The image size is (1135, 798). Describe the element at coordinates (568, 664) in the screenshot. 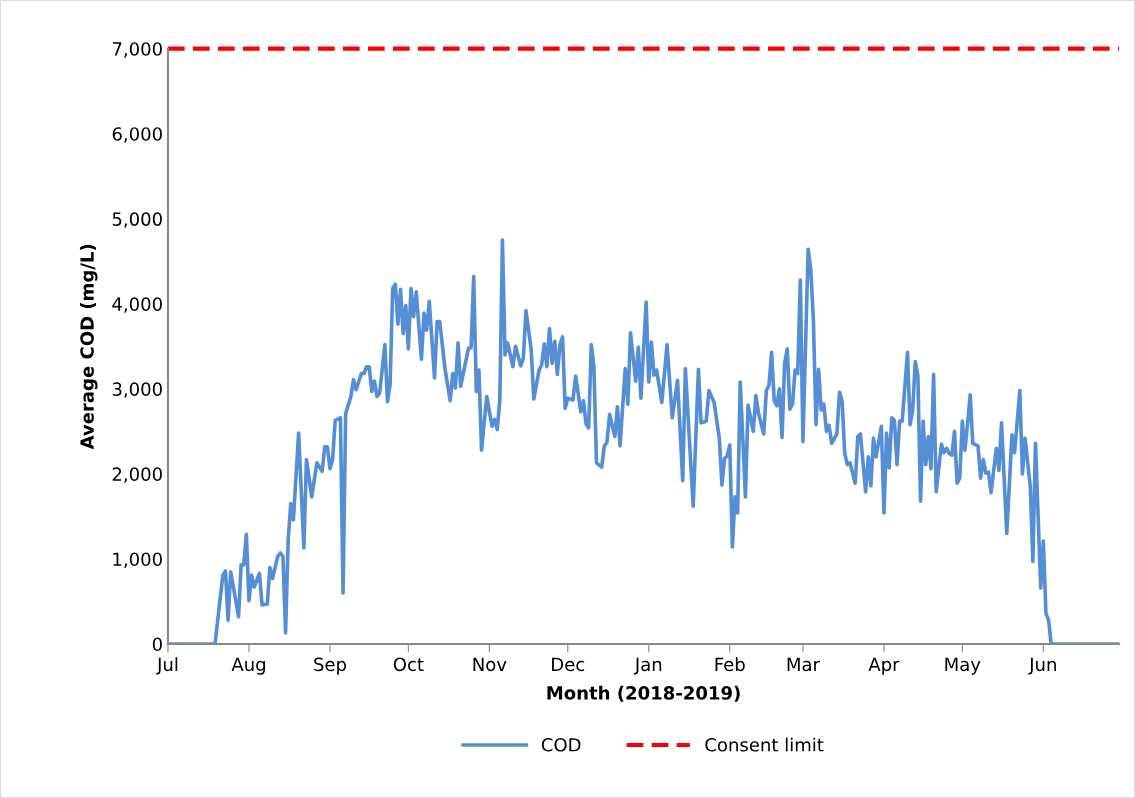

I see `x-tick-label: Dec` at that location.